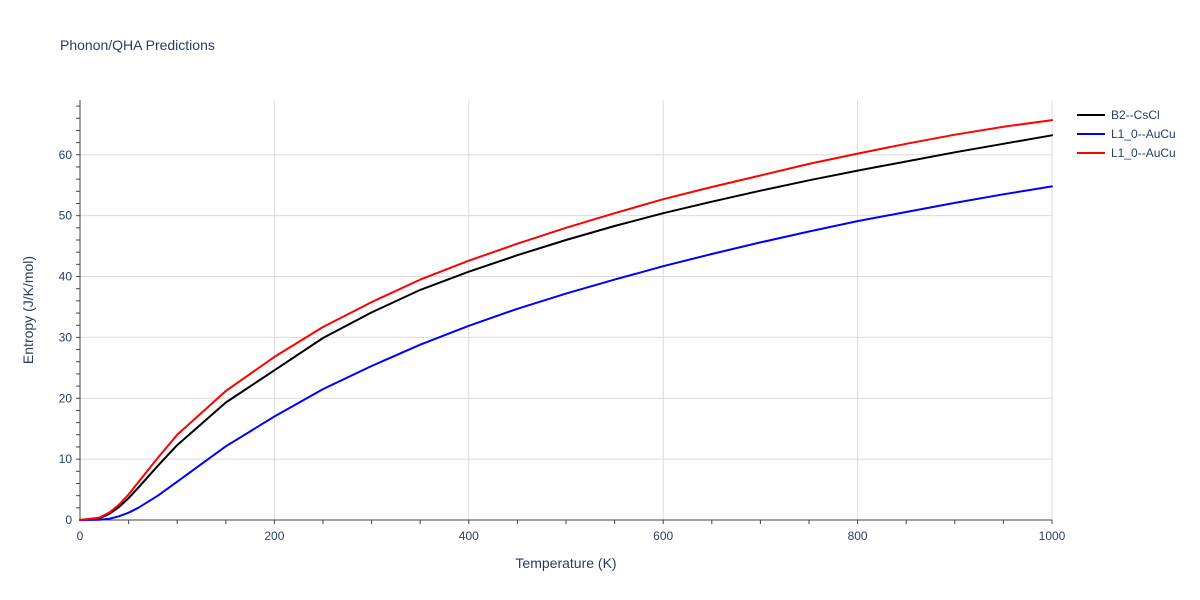 The height and width of the screenshot is (600, 1200). I want to click on y-tick-label: 30, so click(66, 337).